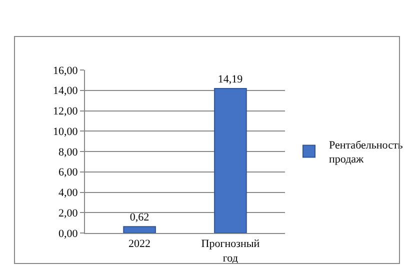 The height and width of the screenshot is (278, 420). I want to click on y-tick-label: 16,00, so click(65, 70).